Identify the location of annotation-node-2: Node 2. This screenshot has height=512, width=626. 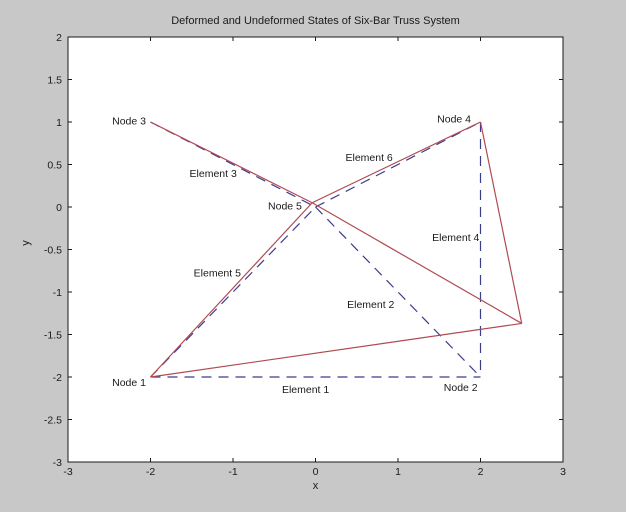
(461, 388).